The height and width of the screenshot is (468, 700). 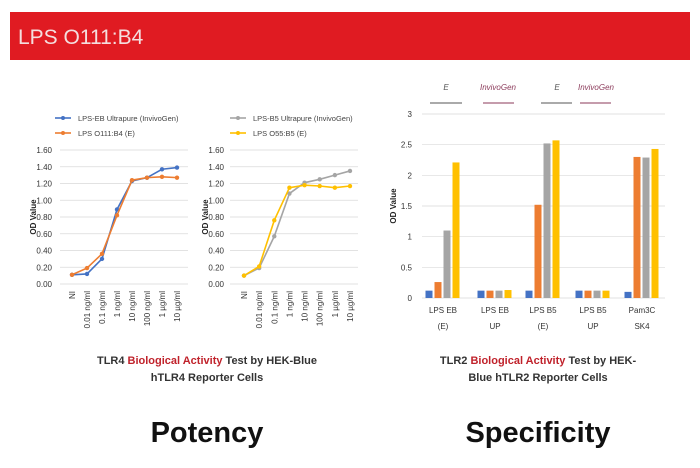 I want to click on y-tick-label: 0.20, so click(x=216, y=267).